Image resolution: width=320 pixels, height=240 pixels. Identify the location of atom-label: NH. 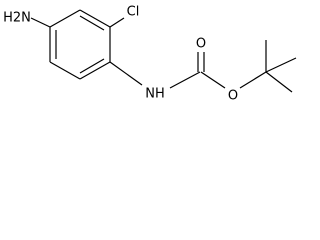
(155, 94).